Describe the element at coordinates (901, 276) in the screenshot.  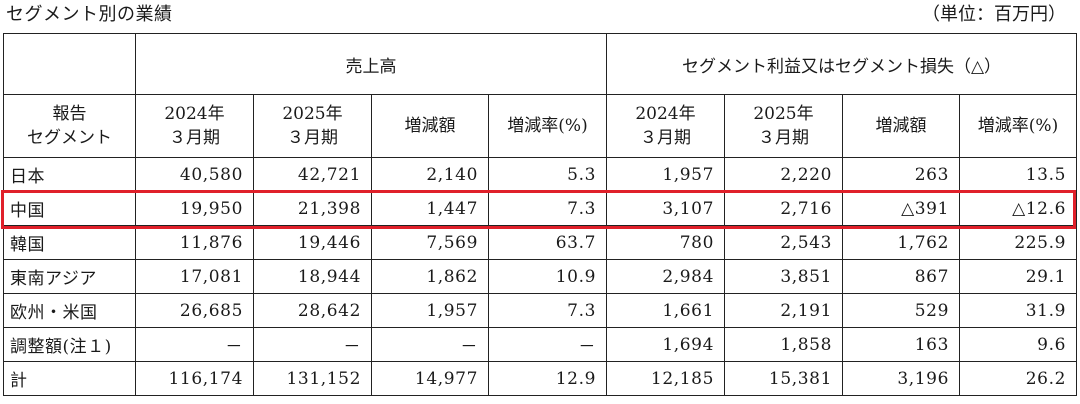
I see `value-cell: 867` at that location.